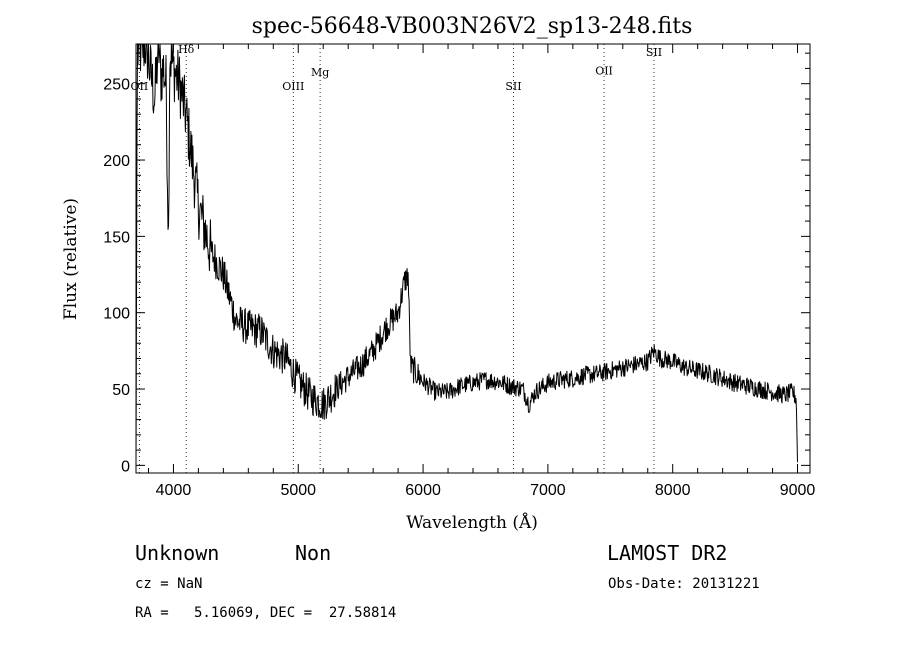 The height and width of the screenshot is (650, 900). I want to click on x-tick-label: 9000, so click(798, 490).